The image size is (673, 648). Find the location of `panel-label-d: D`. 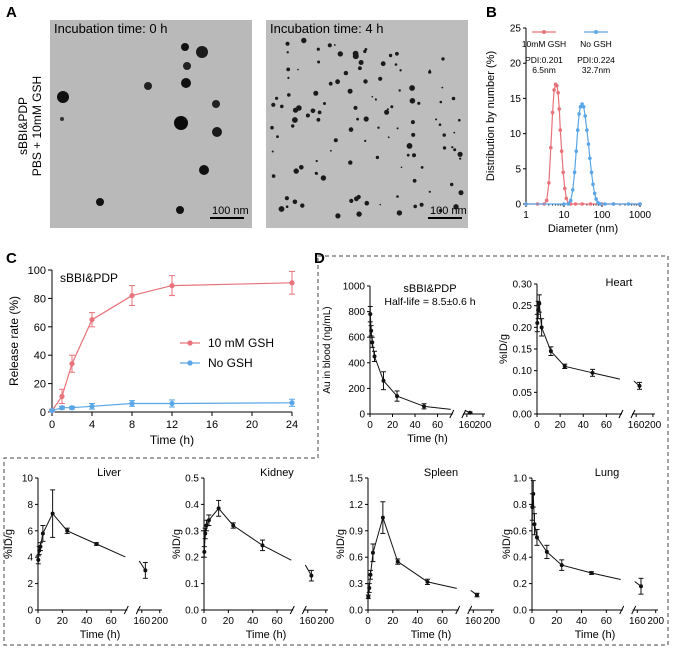

panel-label-d: D is located at coordinates (319, 258).